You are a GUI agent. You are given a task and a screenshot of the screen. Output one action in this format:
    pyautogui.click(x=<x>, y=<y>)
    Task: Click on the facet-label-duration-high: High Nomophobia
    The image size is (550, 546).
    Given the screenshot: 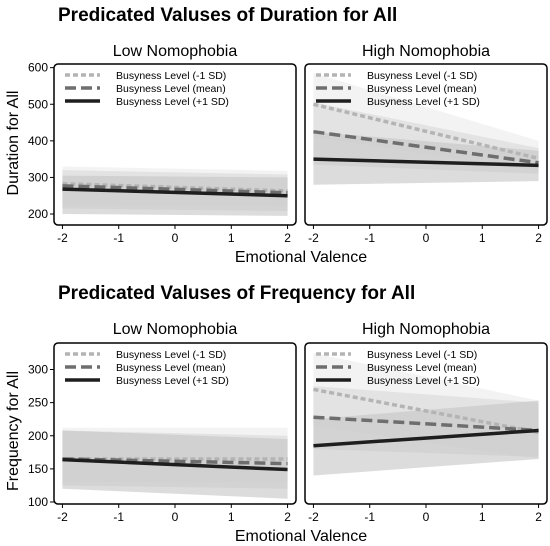 What is the action you would take?
    pyautogui.click(x=426, y=51)
    